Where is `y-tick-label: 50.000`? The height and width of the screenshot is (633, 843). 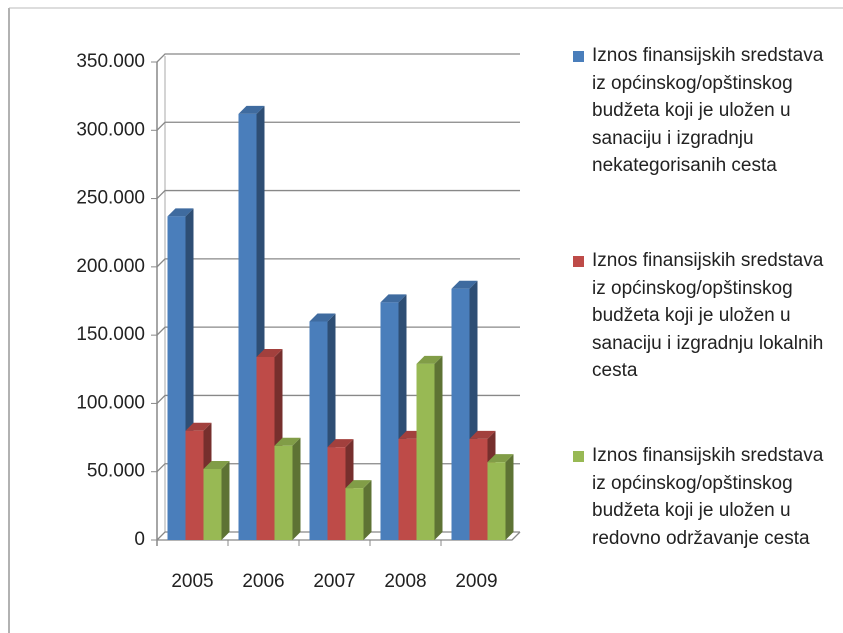 y-tick-label: 50.000 is located at coordinates (116, 471).